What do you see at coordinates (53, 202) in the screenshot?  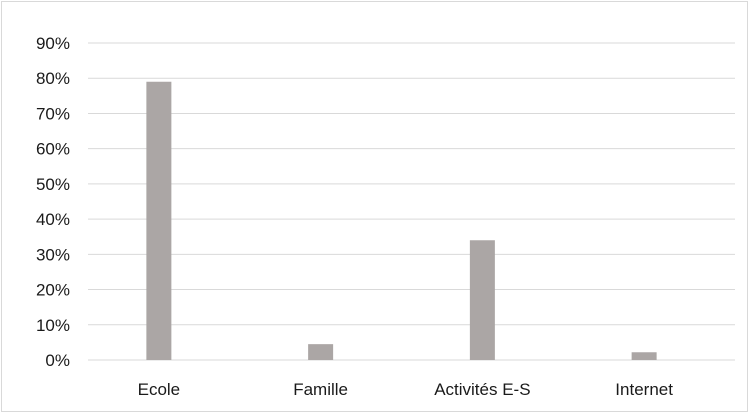 I see `y-axis-tick-labels: 0% 10% 20% 30% 40% 50% 60% 70% 80% 90%` at bounding box center [53, 202].